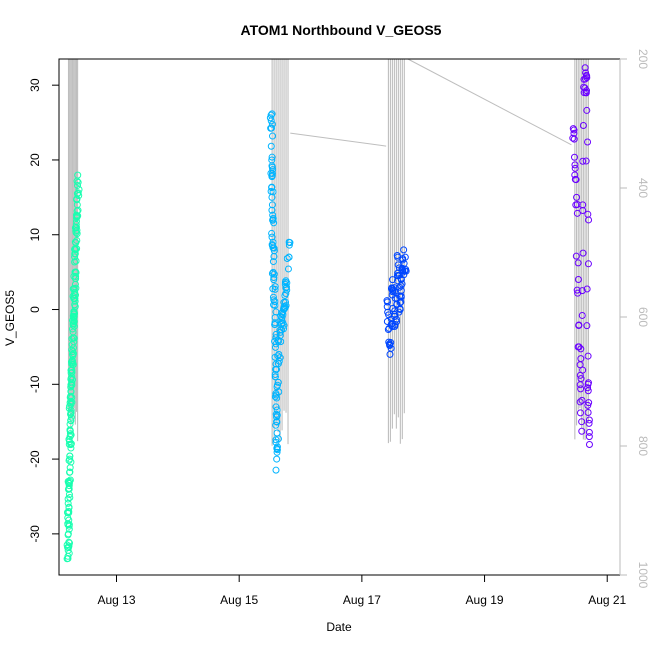  I want to click on x-tick-label: Aug 13, so click(116, 600).